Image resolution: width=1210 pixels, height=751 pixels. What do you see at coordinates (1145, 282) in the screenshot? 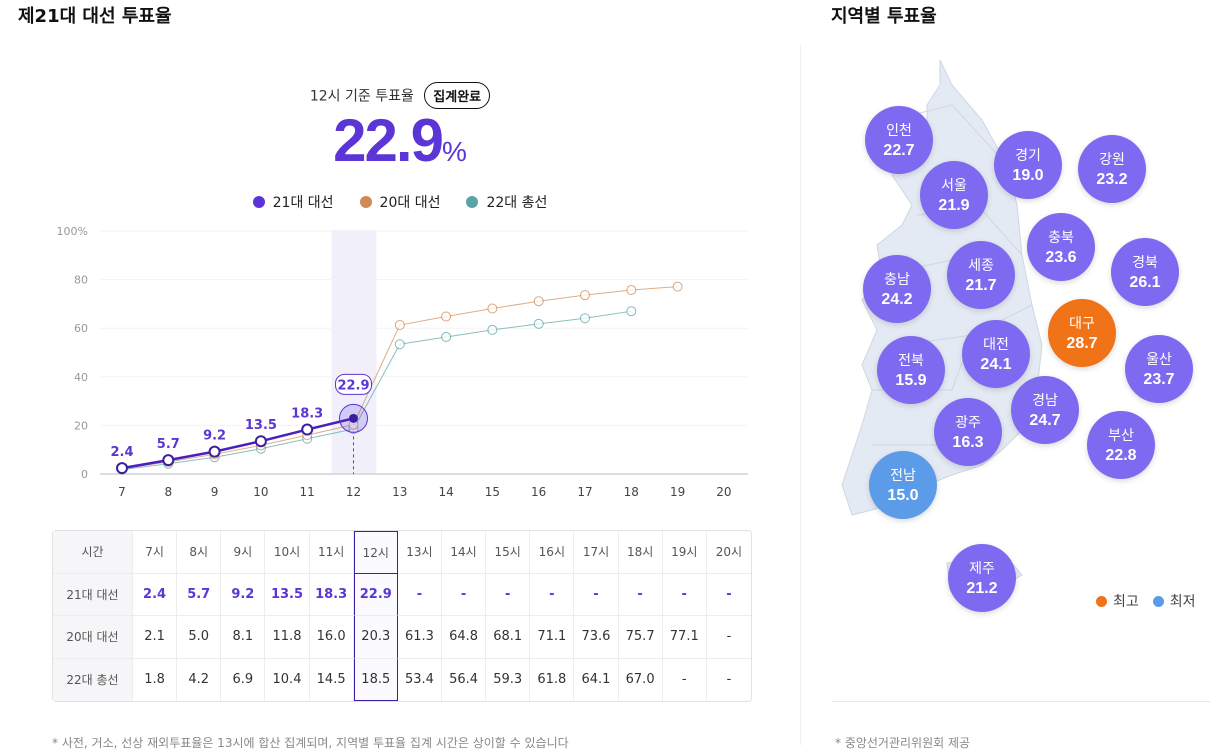
I see `region-value: 26.1` at bounding box center [1145, 282].